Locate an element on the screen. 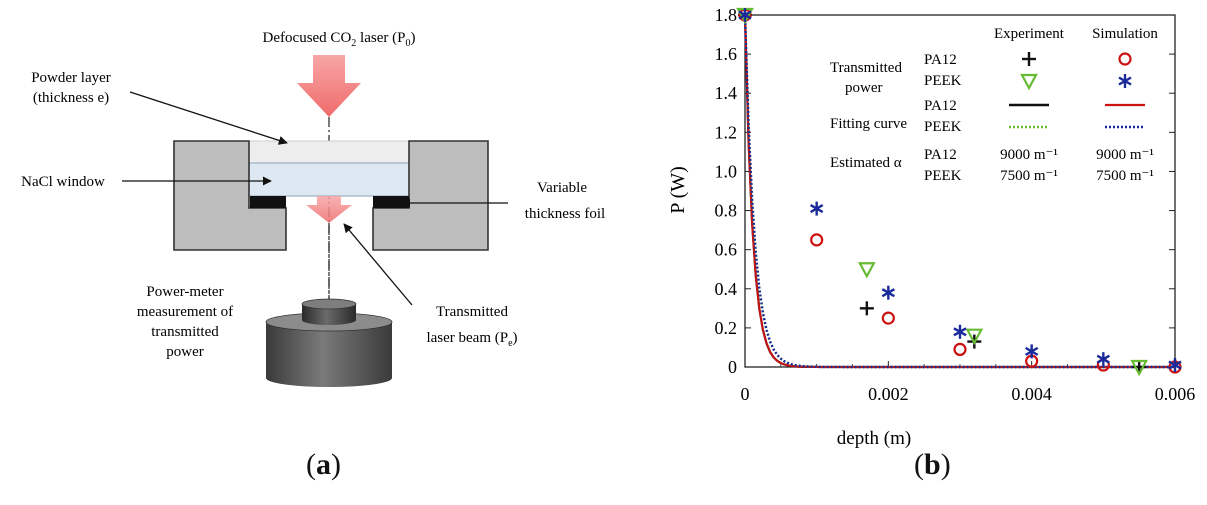 The image size is (1207, 505). point-pa12-experiment is located at coordinates (866, 308).